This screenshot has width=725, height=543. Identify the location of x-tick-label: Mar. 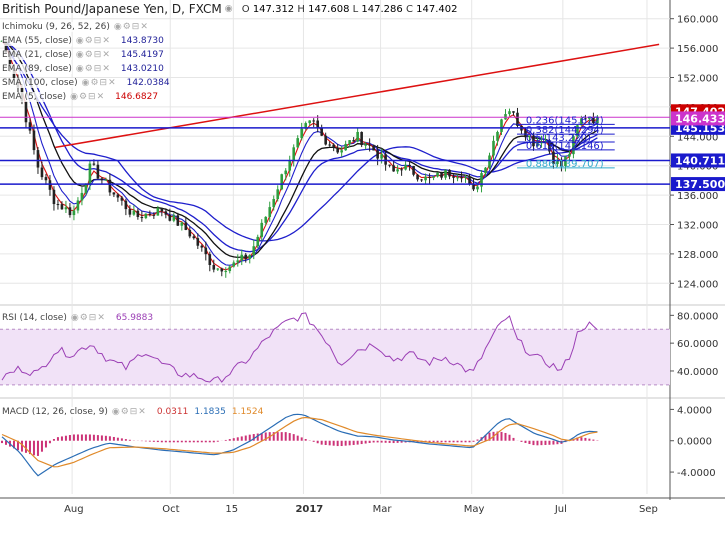
(383, 509).